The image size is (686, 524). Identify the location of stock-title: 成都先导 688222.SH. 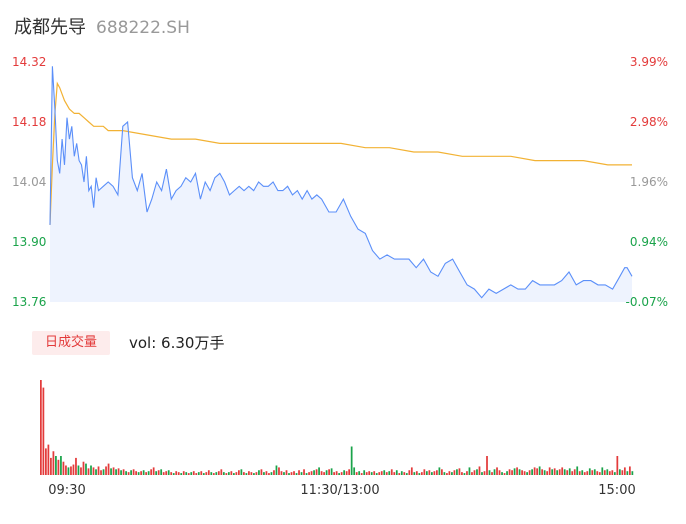
(102, 26).